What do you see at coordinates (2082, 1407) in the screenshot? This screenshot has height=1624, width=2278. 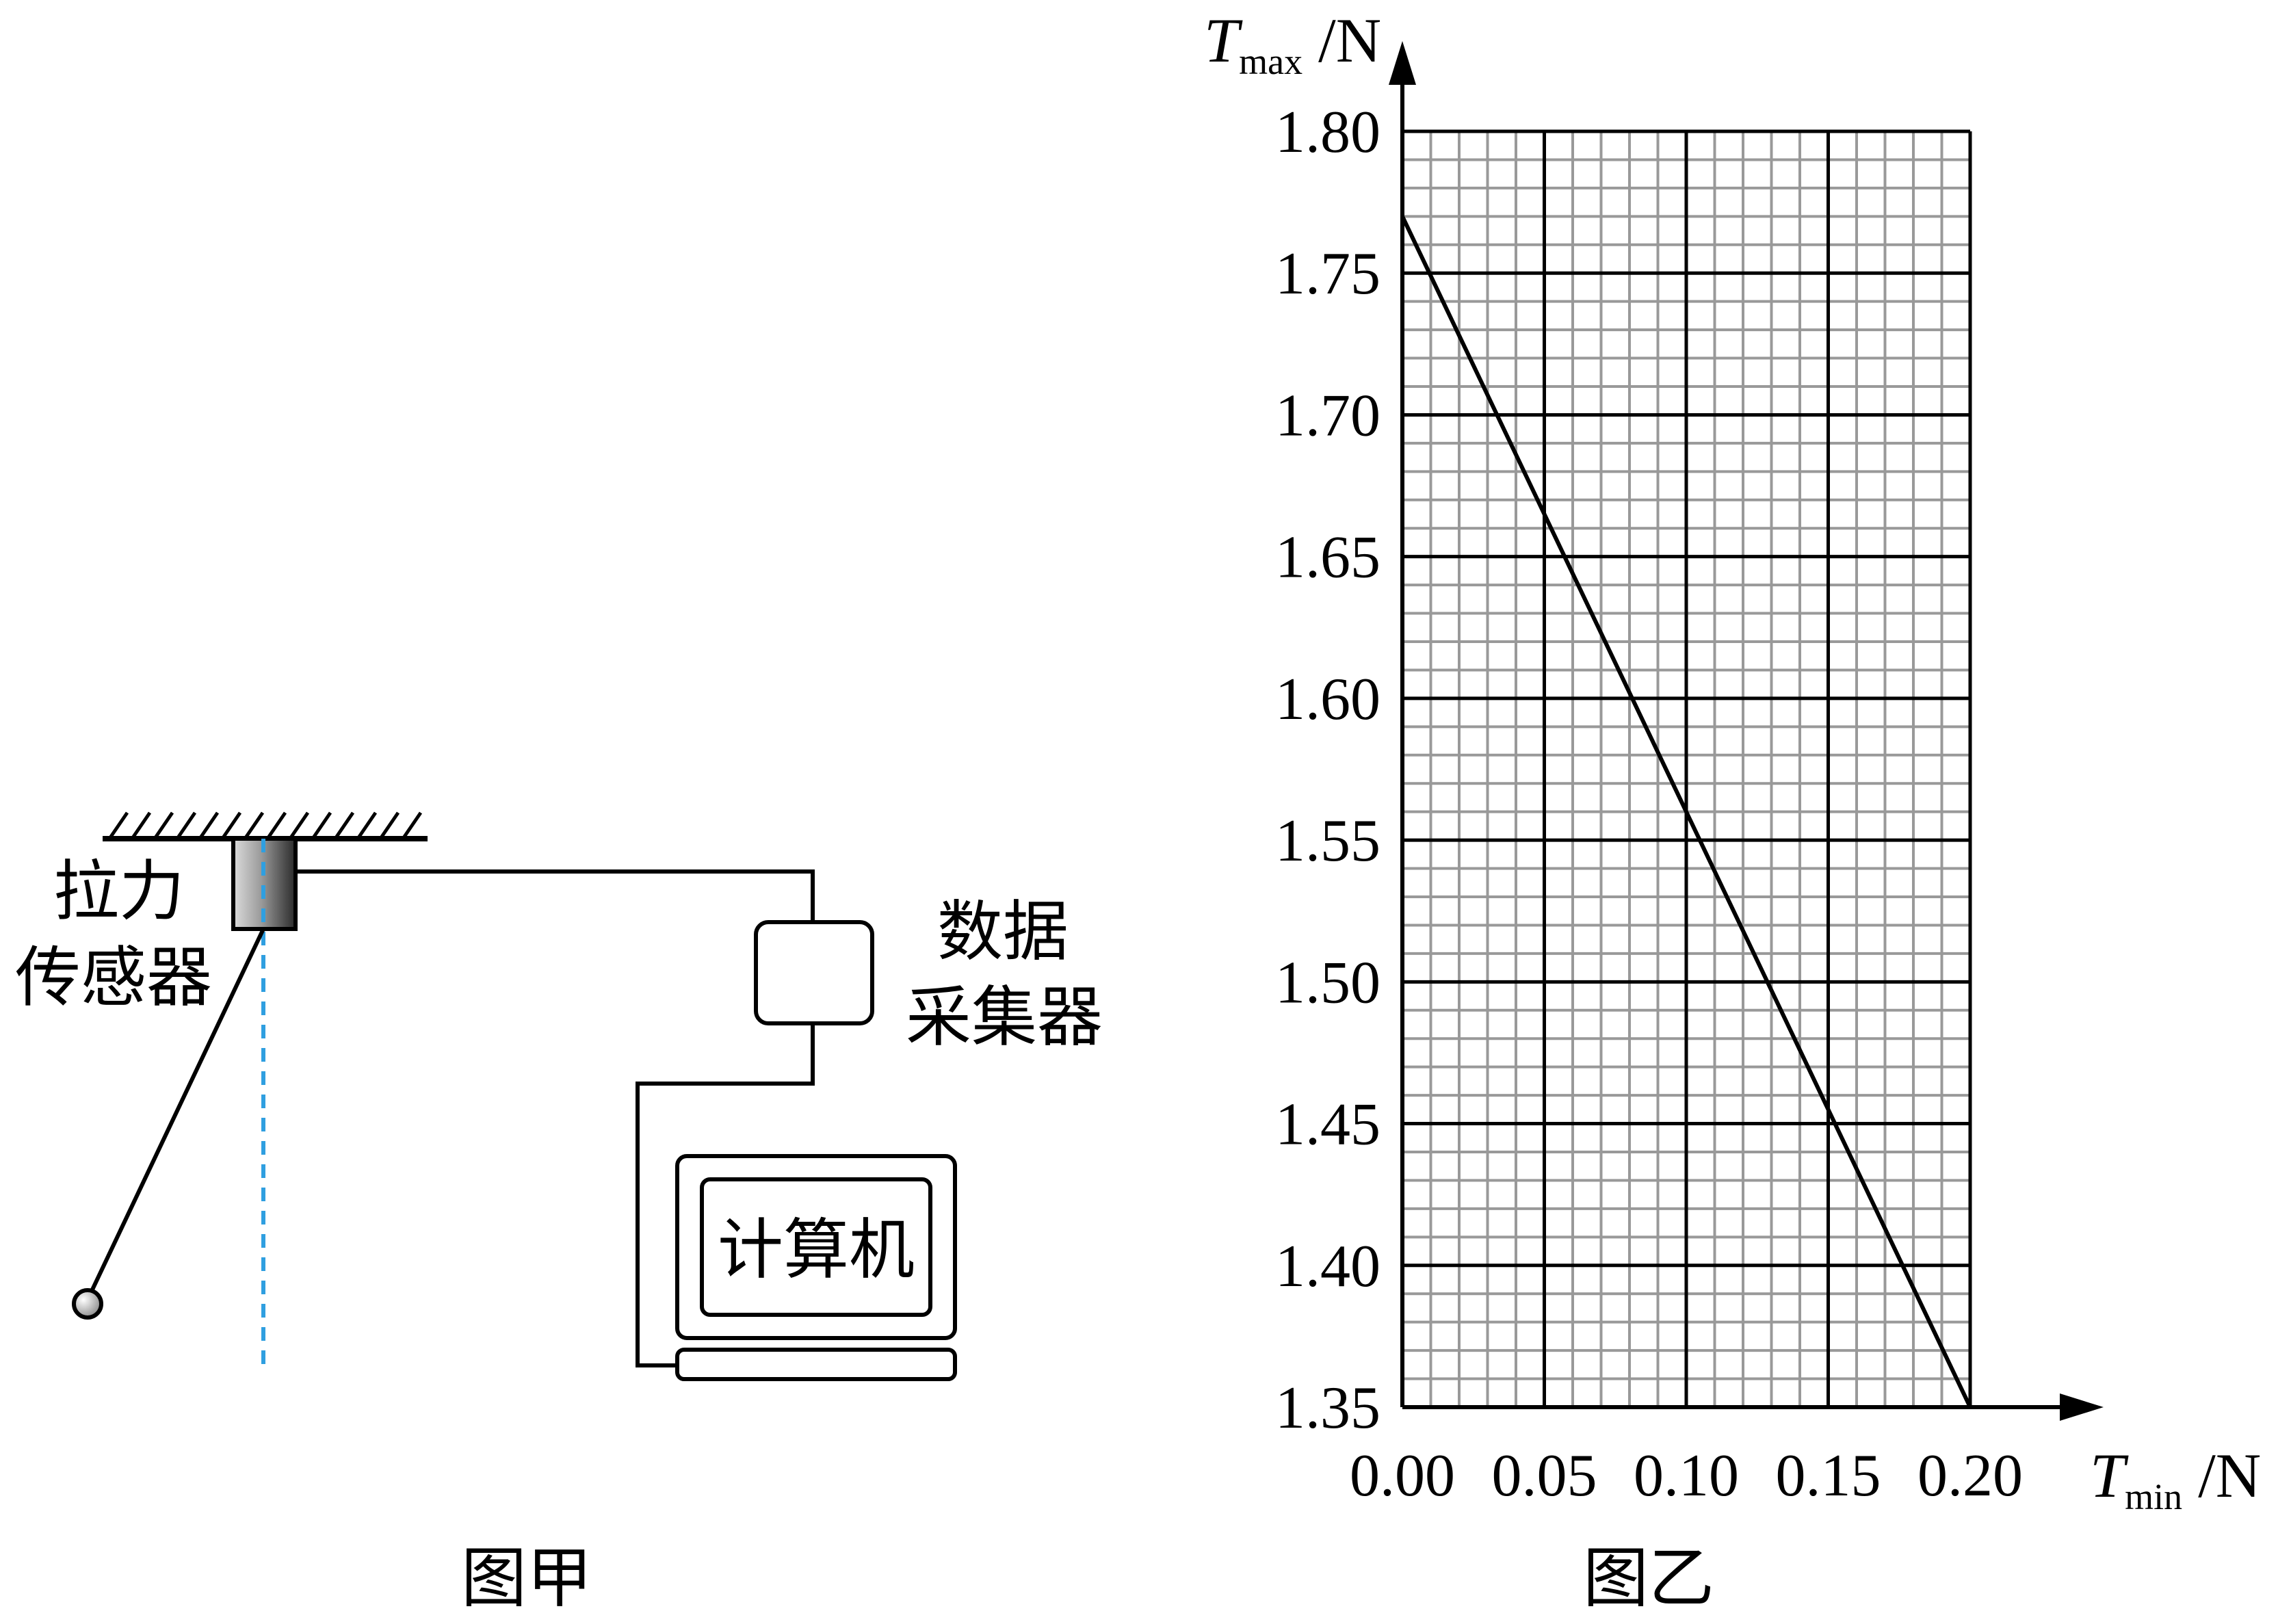 I see `x-axis-arrow` at bounding box center [2082, 1407].